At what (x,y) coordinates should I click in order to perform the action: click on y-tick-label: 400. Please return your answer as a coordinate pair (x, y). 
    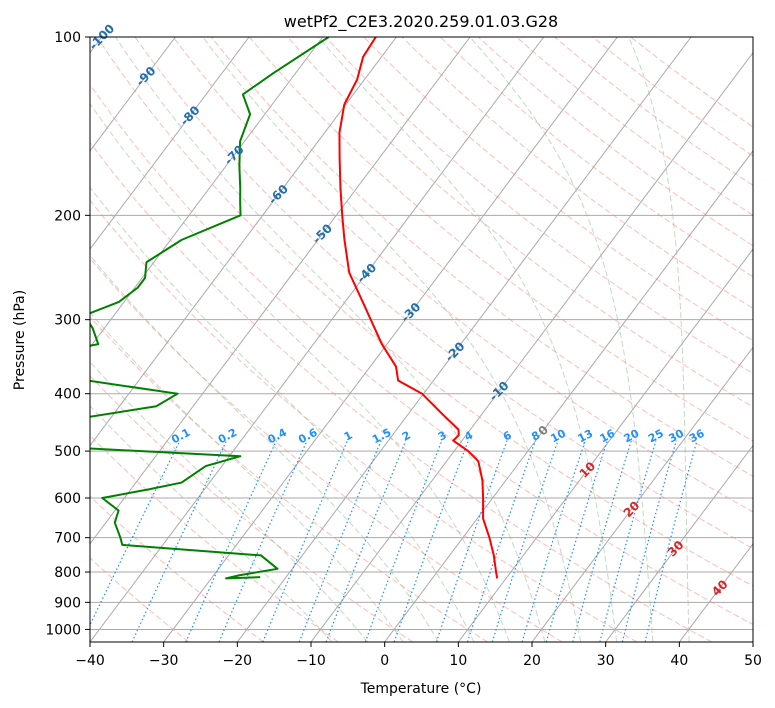
    Looking at the image, I should click on (67, 395).